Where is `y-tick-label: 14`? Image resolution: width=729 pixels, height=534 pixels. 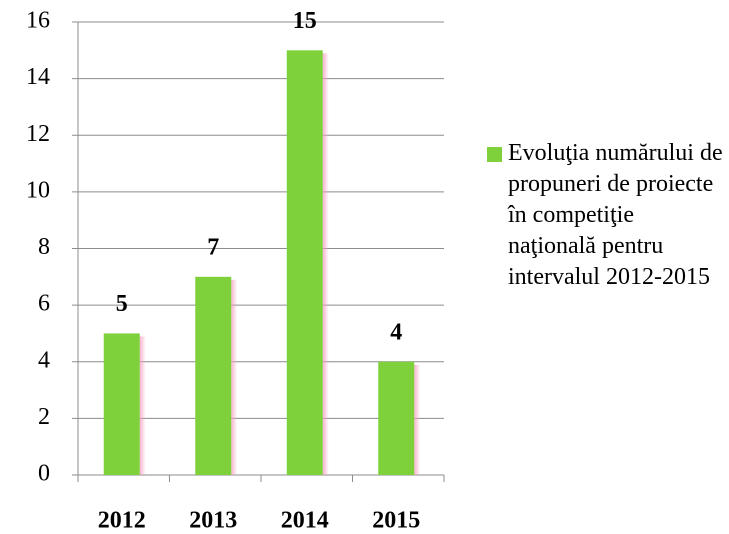
y-tick-label: 14 is located at coordinates (38, 77).